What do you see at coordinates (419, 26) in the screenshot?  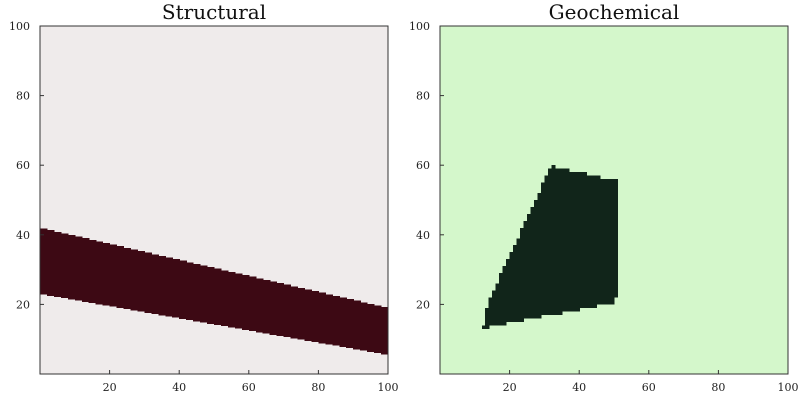 I see `geochemical-y-tick-label: 100` at bounding box center [419, 26].